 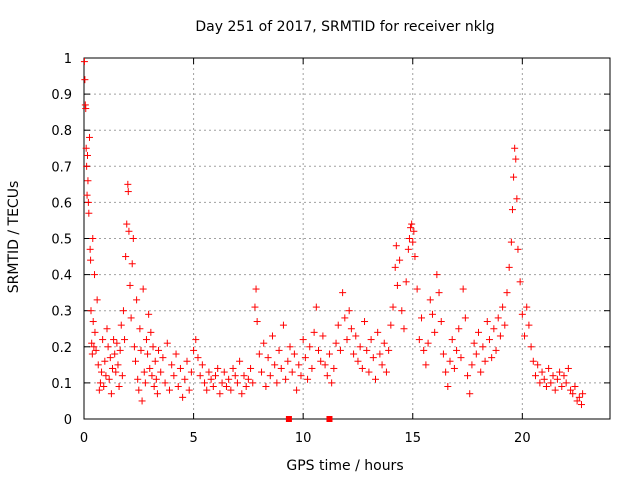 I want to click on x-tick-label: 20, so click(x=522, y=438).